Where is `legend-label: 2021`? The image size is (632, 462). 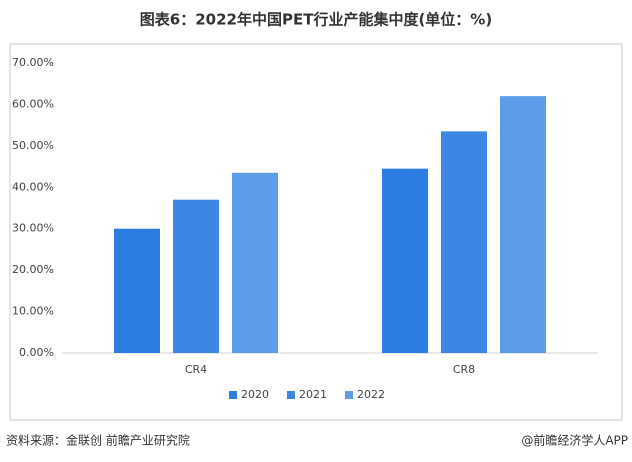
legend-label: 2021 is located at coordinates (313, 394).